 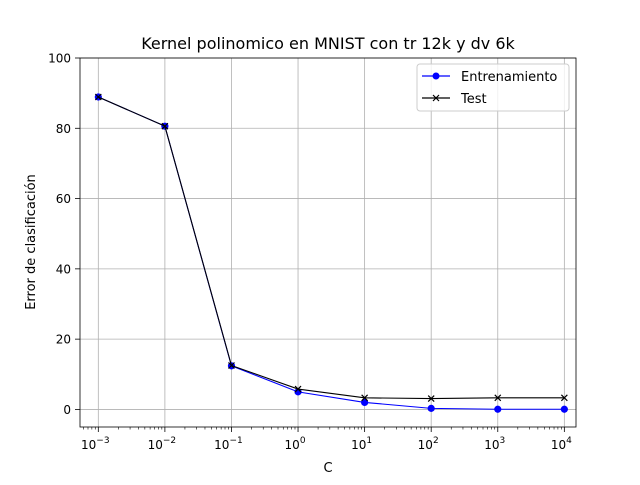 What do you see at coordinates (369, 441) in the screenshot?
I see `x-tick-label-exponent: 1` at bounding box center [369, 441].